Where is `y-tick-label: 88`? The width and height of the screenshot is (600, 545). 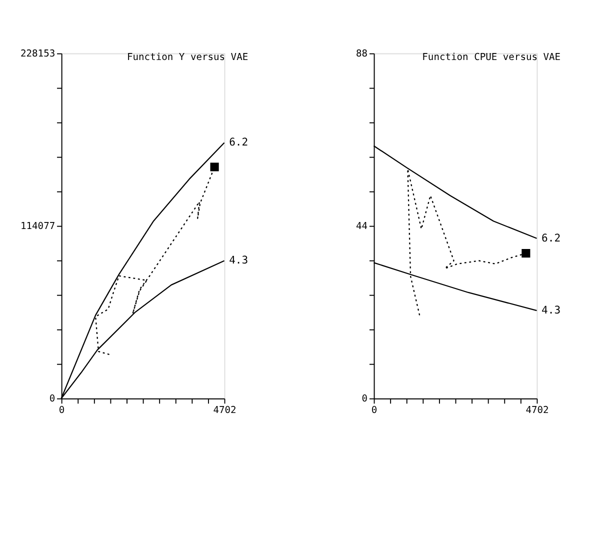
y-tick-label: 88 is located at coordinates (362, 54).